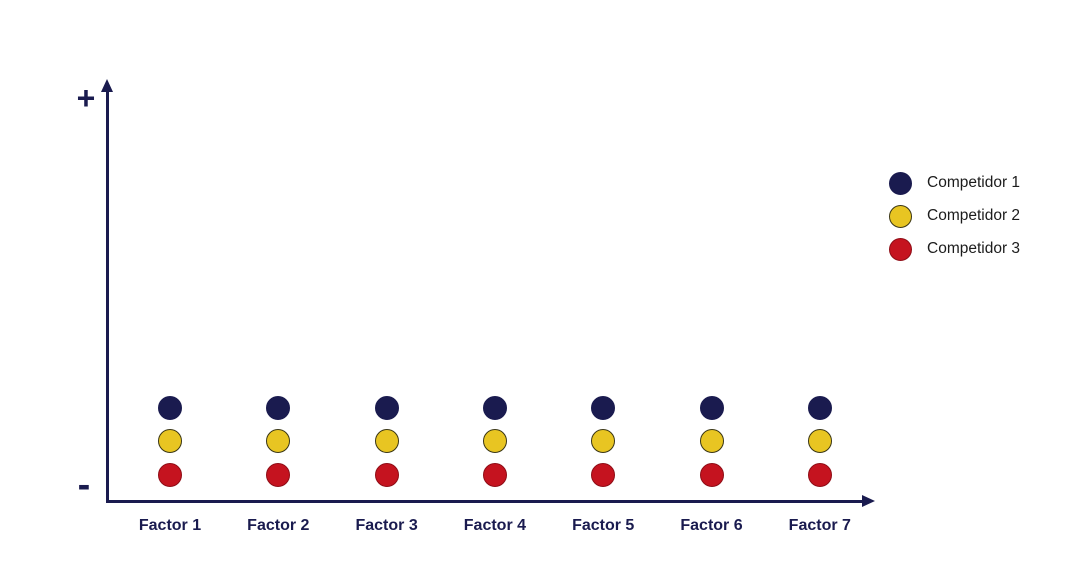 The image size is (1086, 588). I want to click on legend: Competidor 1 Competidor 2 Competidor 3, so click(954, 220).